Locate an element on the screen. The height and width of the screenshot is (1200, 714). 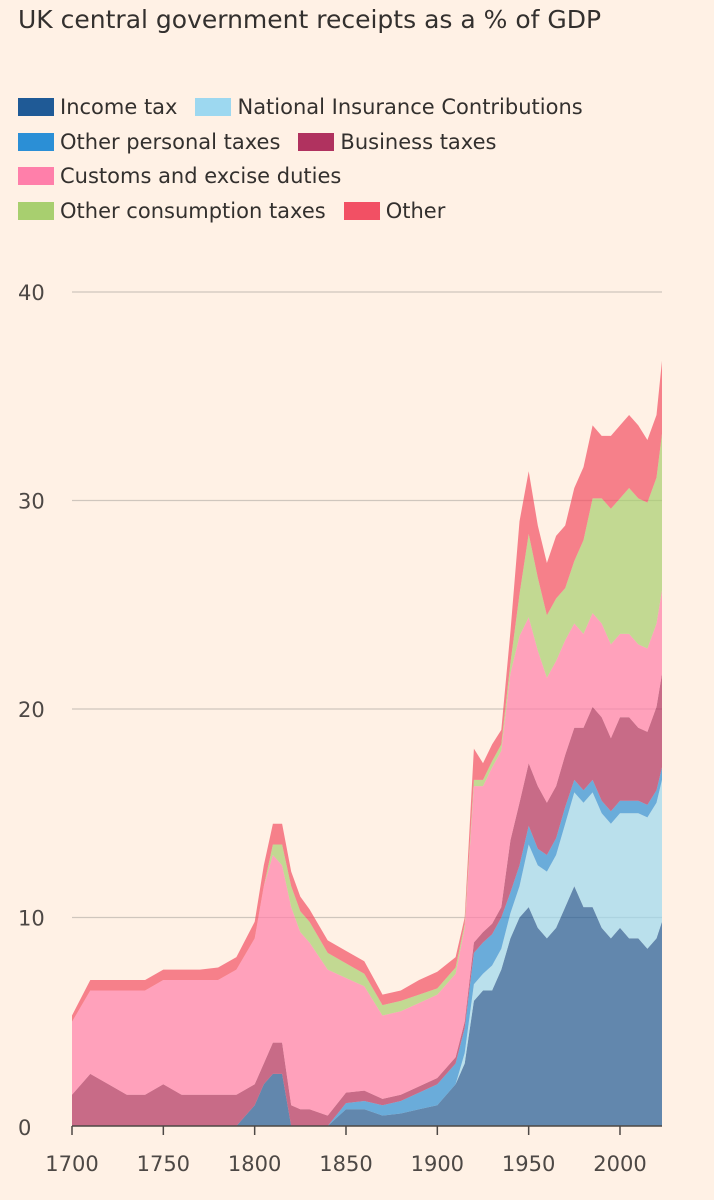
legend-row: Other consumption taxes Other is located at coordinates (363, 211).